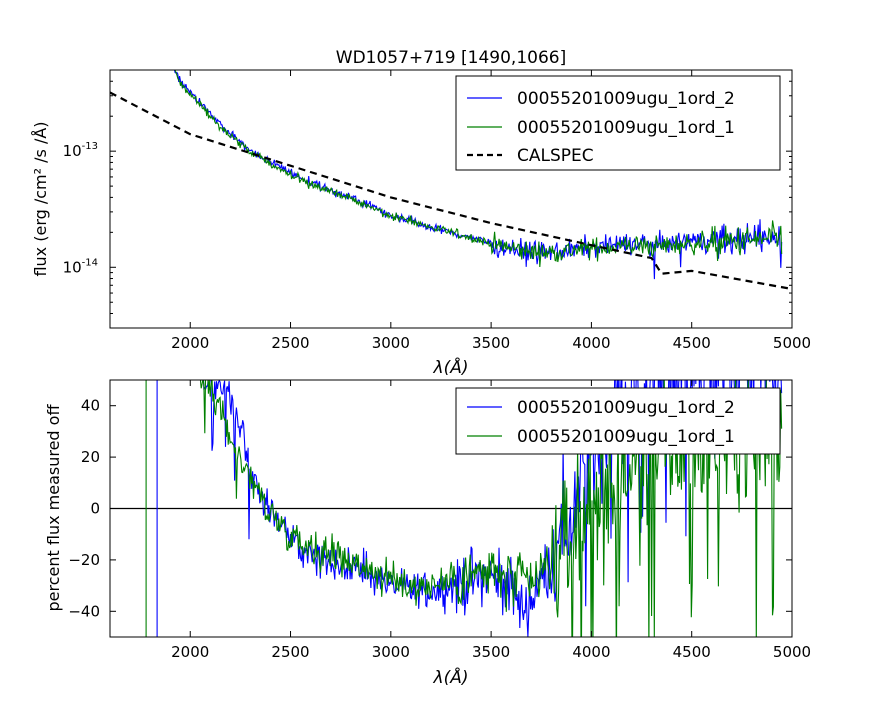 This screenshot has width=878, height=708. I want to click on bottom-xtick-label: 4500, so click(692, 652).